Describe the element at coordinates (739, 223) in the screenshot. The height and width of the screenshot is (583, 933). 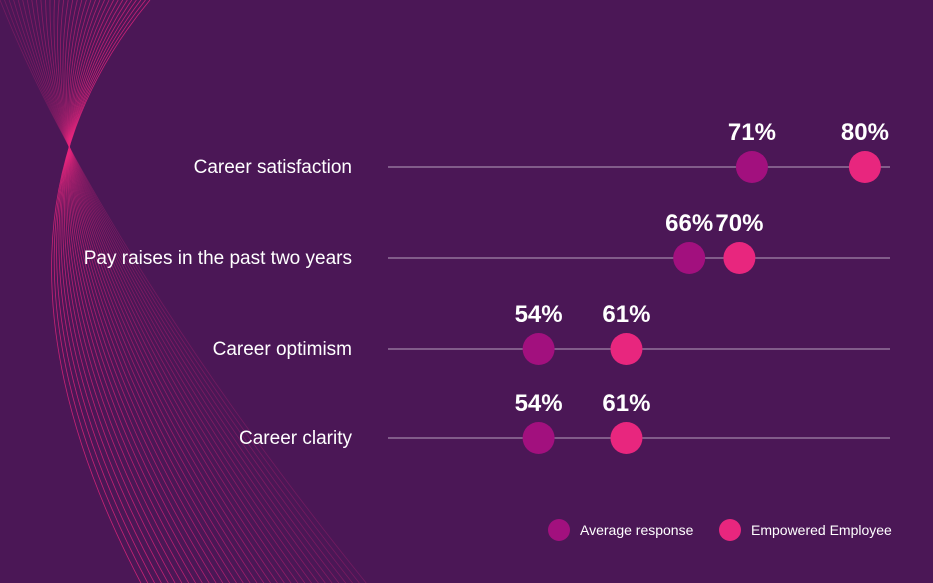
I see `data-label: 70%` at that location.